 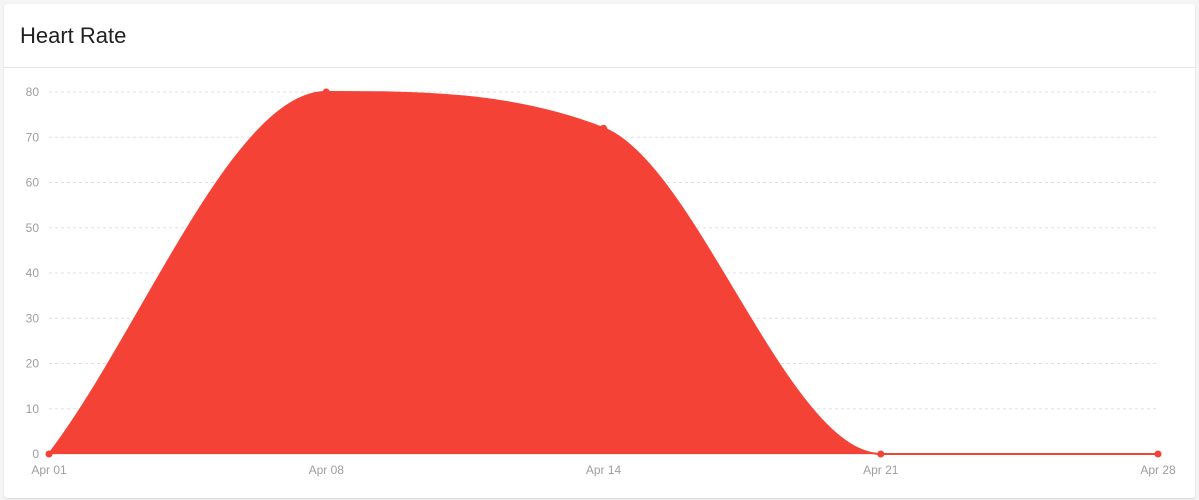 I want to click on y-tick-label: 20, so click(x=33, y=364).